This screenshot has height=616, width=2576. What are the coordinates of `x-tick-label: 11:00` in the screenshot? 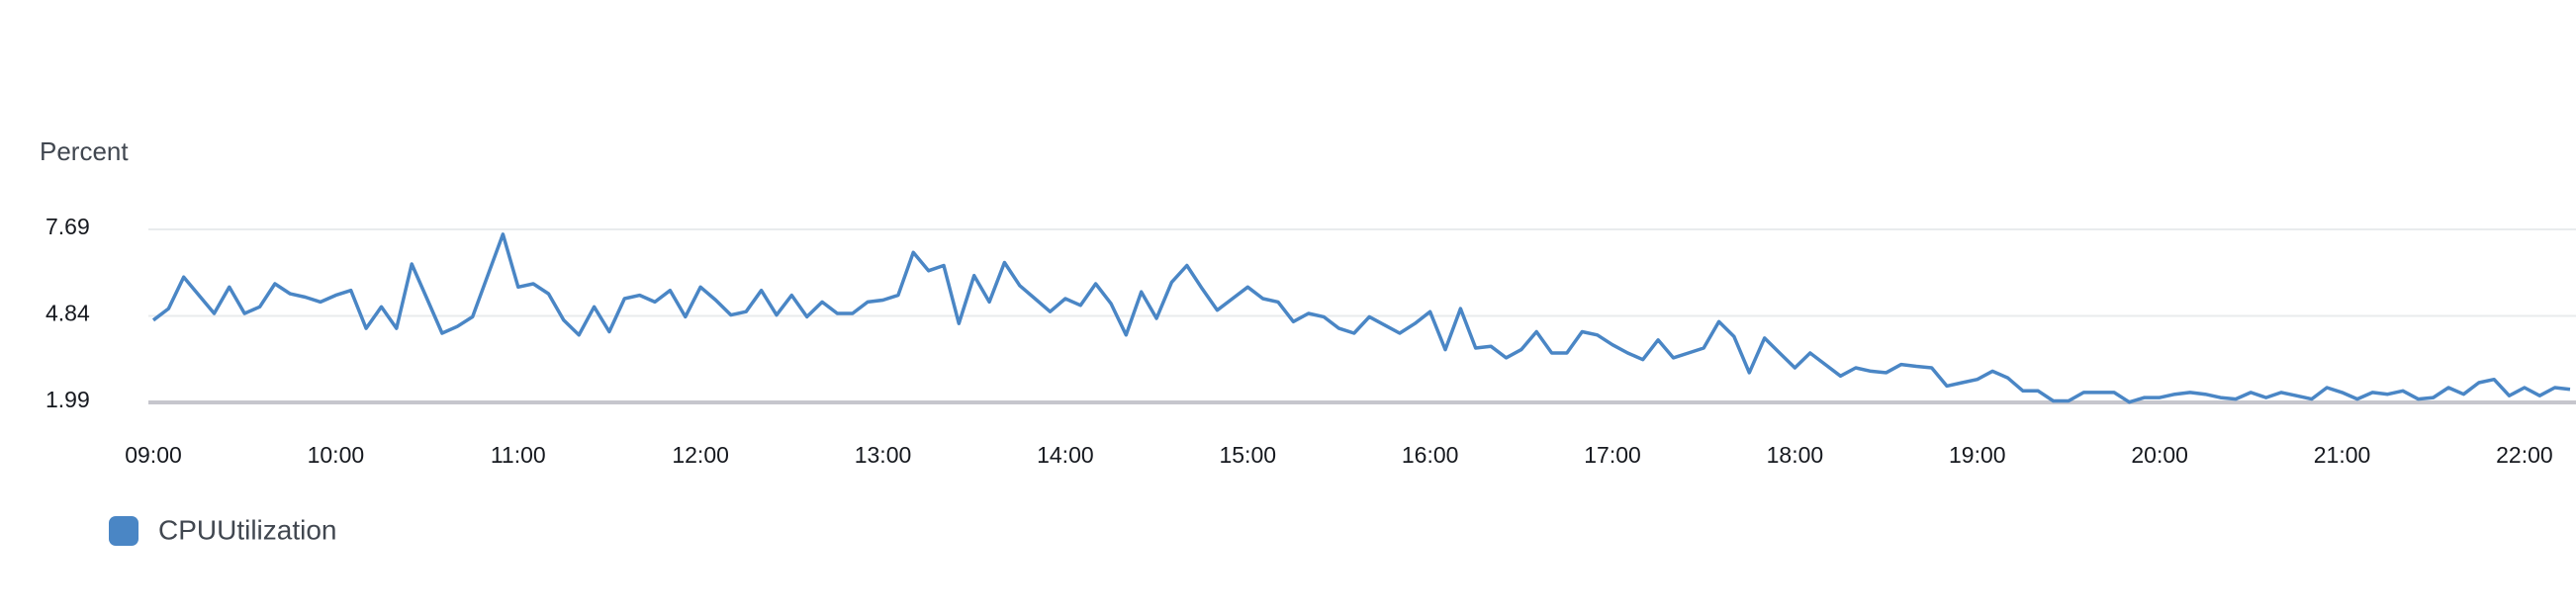 It's located at (518, 455).